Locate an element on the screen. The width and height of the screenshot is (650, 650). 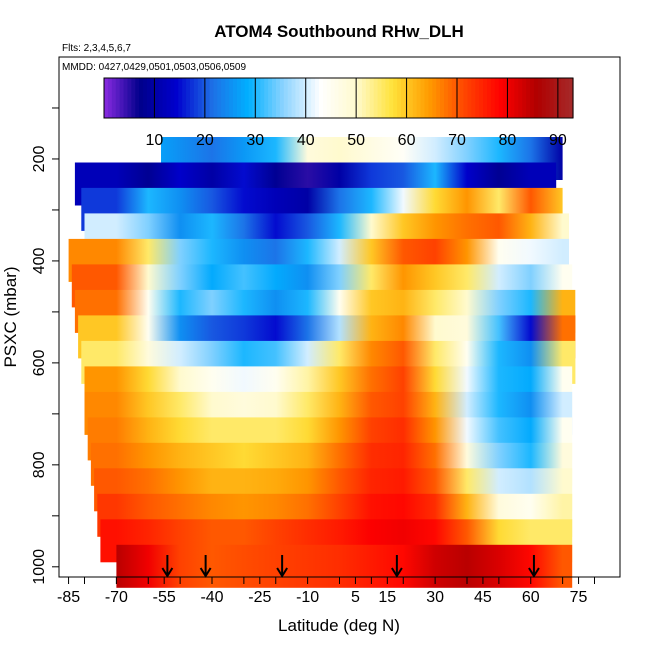
x-tick-label: 30 is located at coordinates (435, 597).